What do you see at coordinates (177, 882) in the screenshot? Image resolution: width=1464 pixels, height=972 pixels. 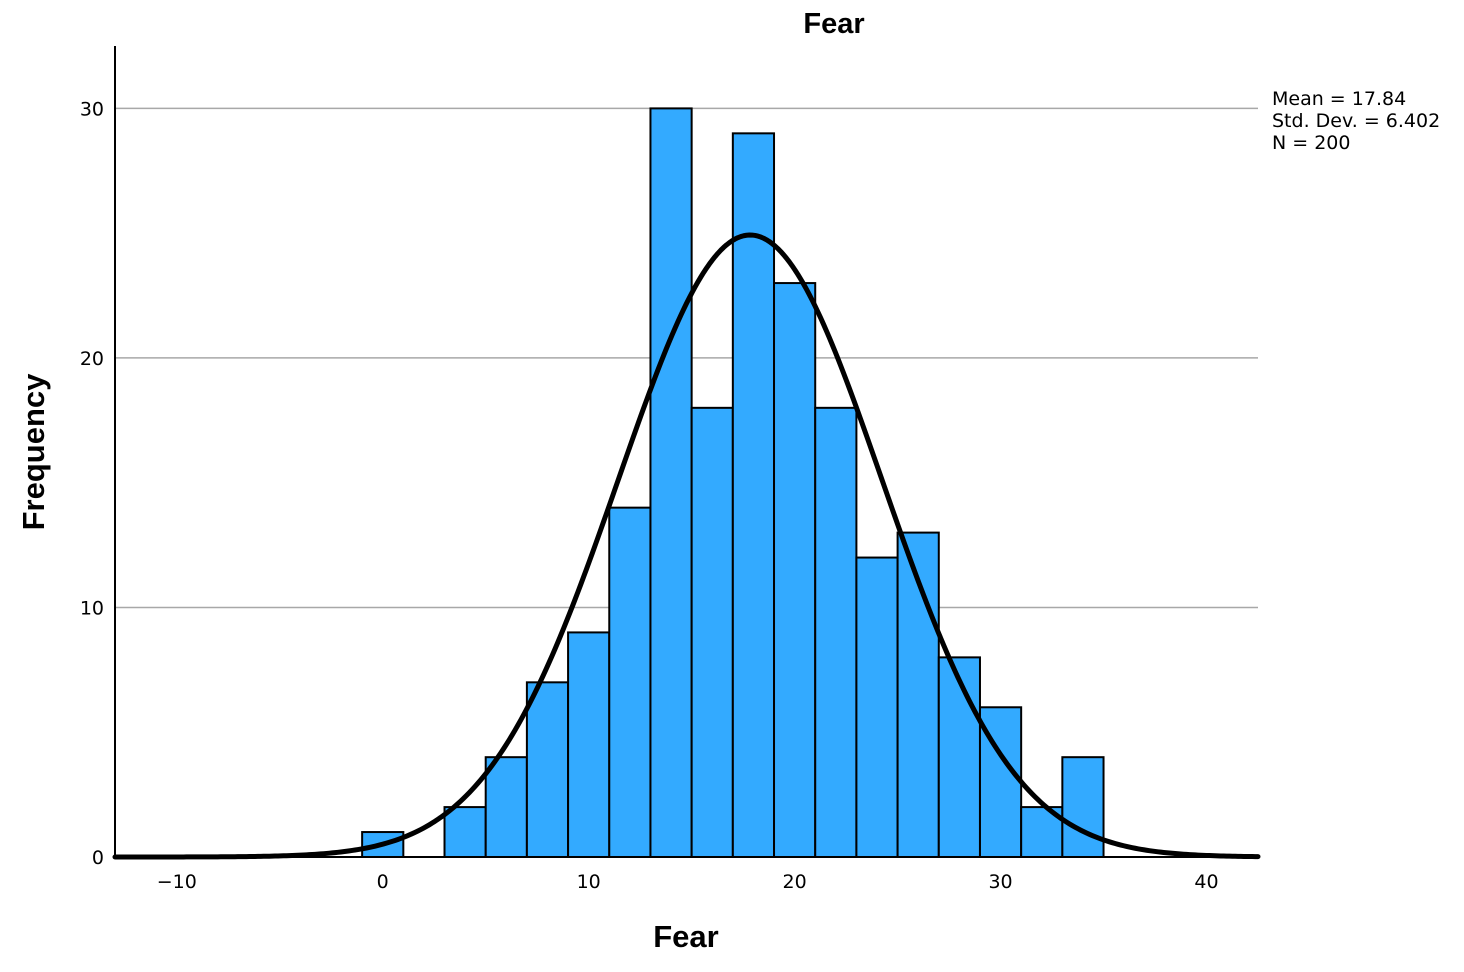 I see `x-tick-label-0: −10` at bounding box center [177, 882].